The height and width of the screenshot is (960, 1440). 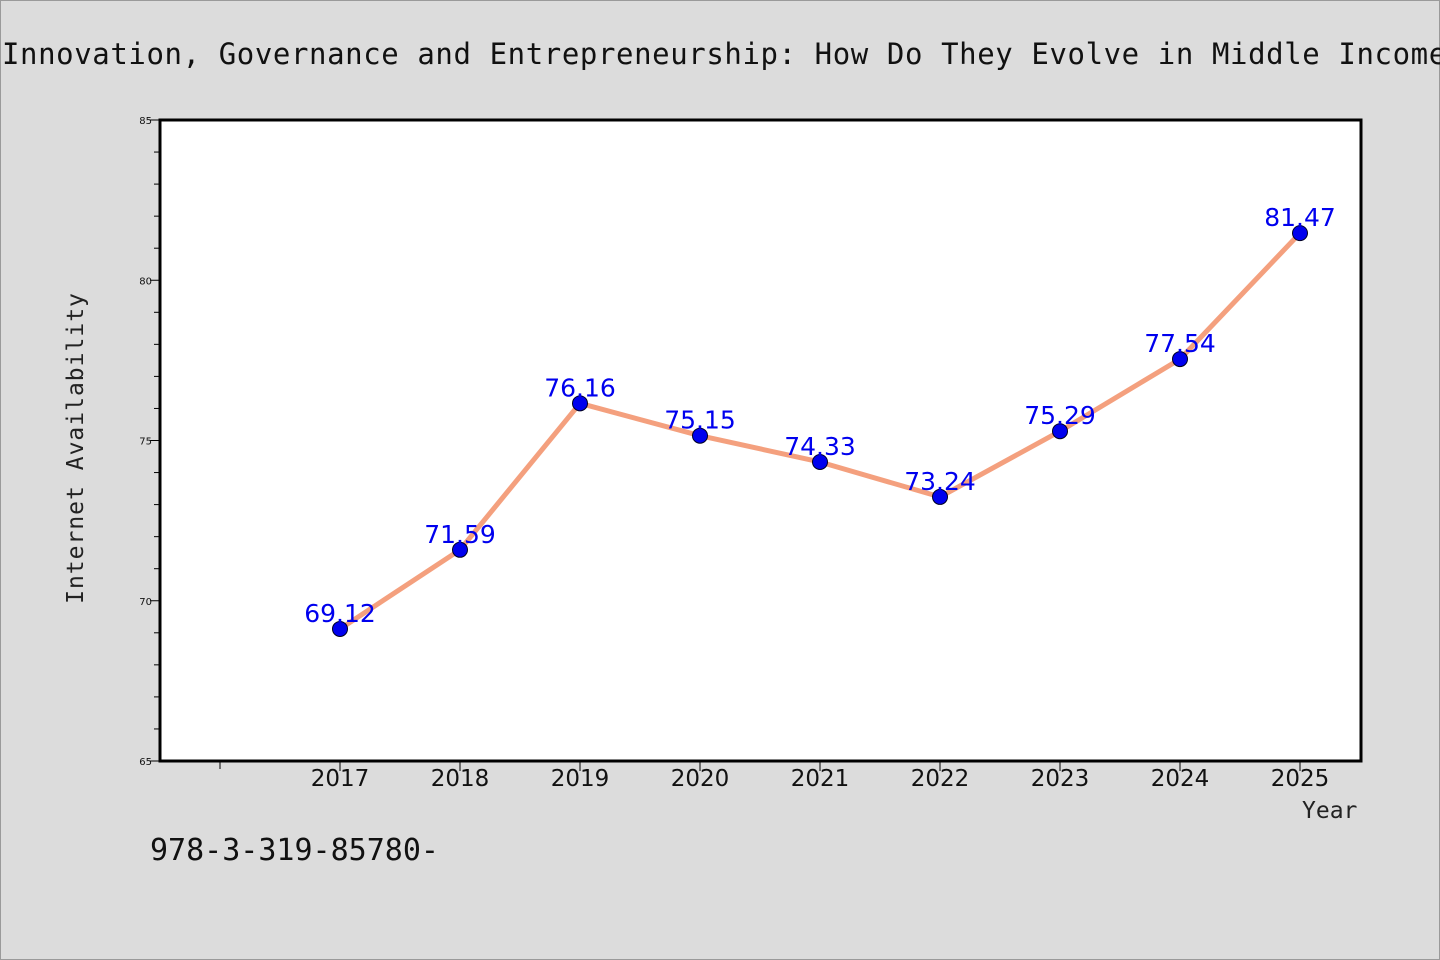 What do you see at coordinates (1060, 415) in the screenshot?
I see `data-label: 75.29` at bounding box center [1060, 415].